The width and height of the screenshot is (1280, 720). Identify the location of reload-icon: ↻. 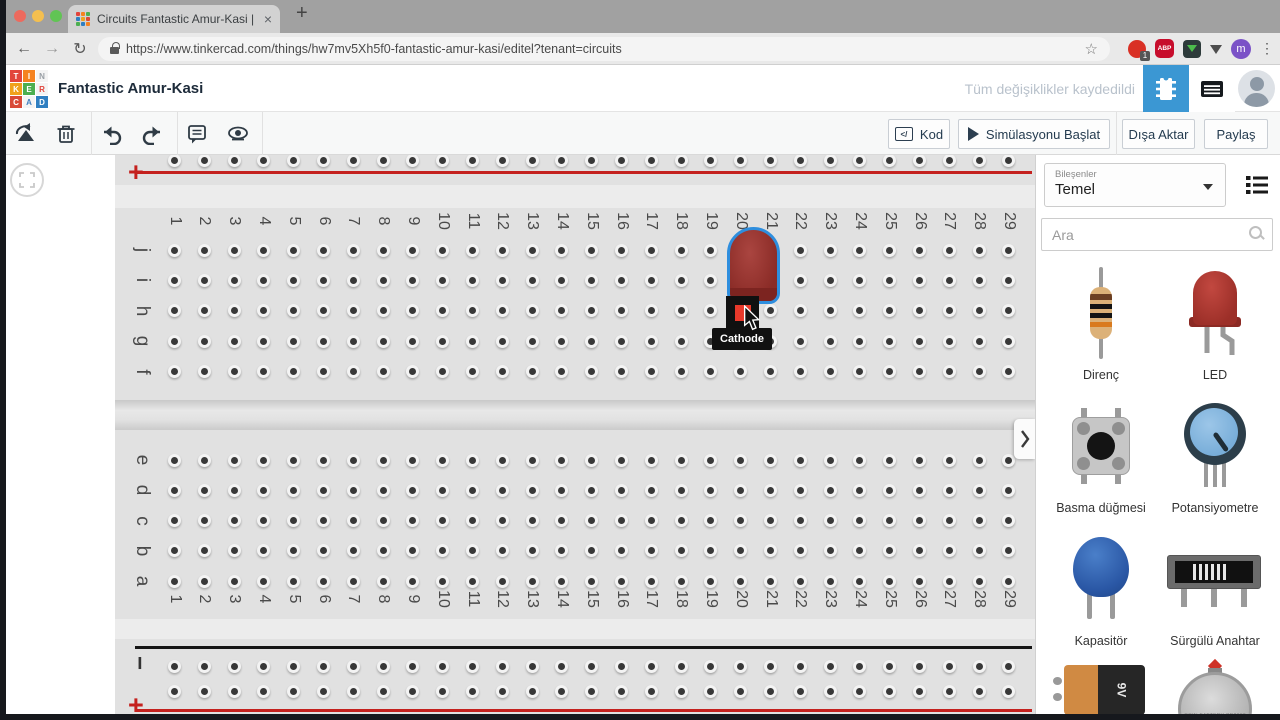
(80, 49).